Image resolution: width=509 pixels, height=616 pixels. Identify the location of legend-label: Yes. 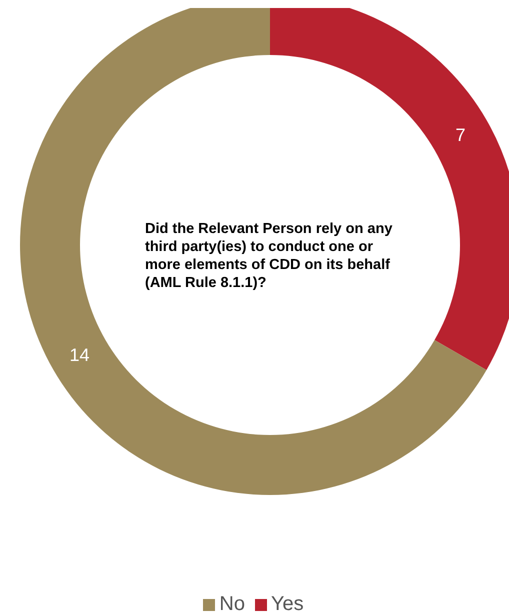
(287, 604).